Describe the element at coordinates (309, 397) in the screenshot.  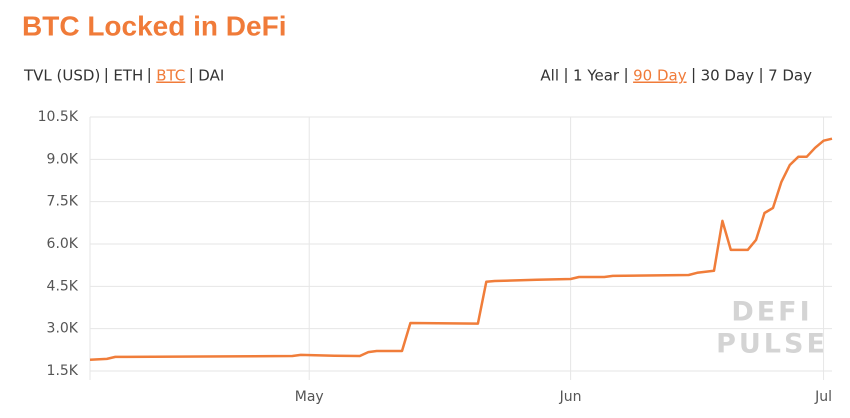
I see `x-tick-label: May` at that location.